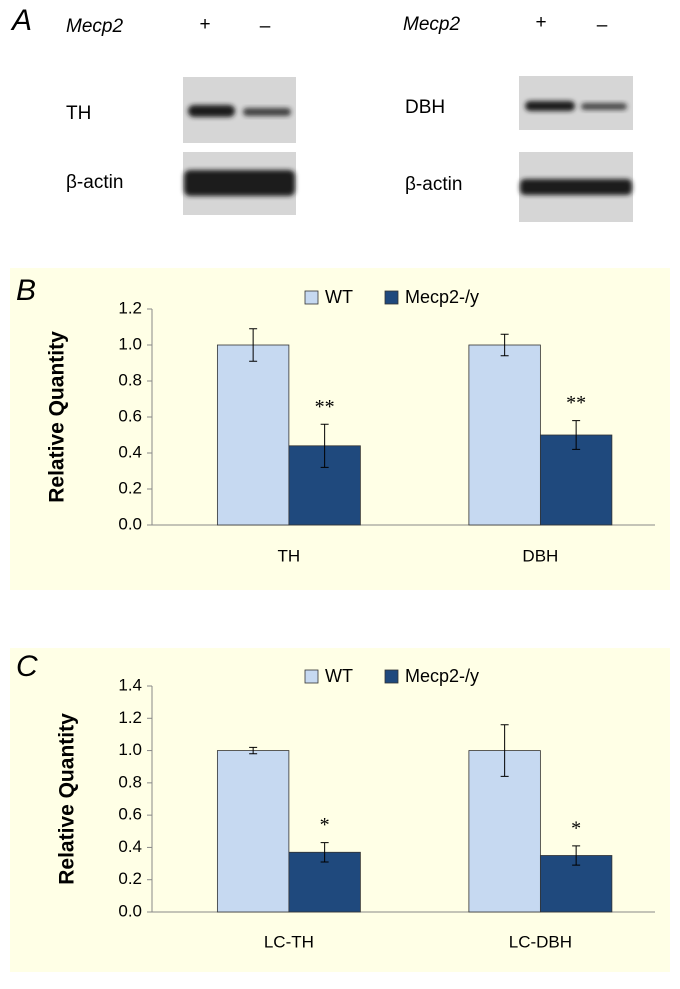 This screenshot has height=989, width=680. Describe the element at coordinates (425, 107) in the screenshot. I see `blot-label: DBH` at that location.